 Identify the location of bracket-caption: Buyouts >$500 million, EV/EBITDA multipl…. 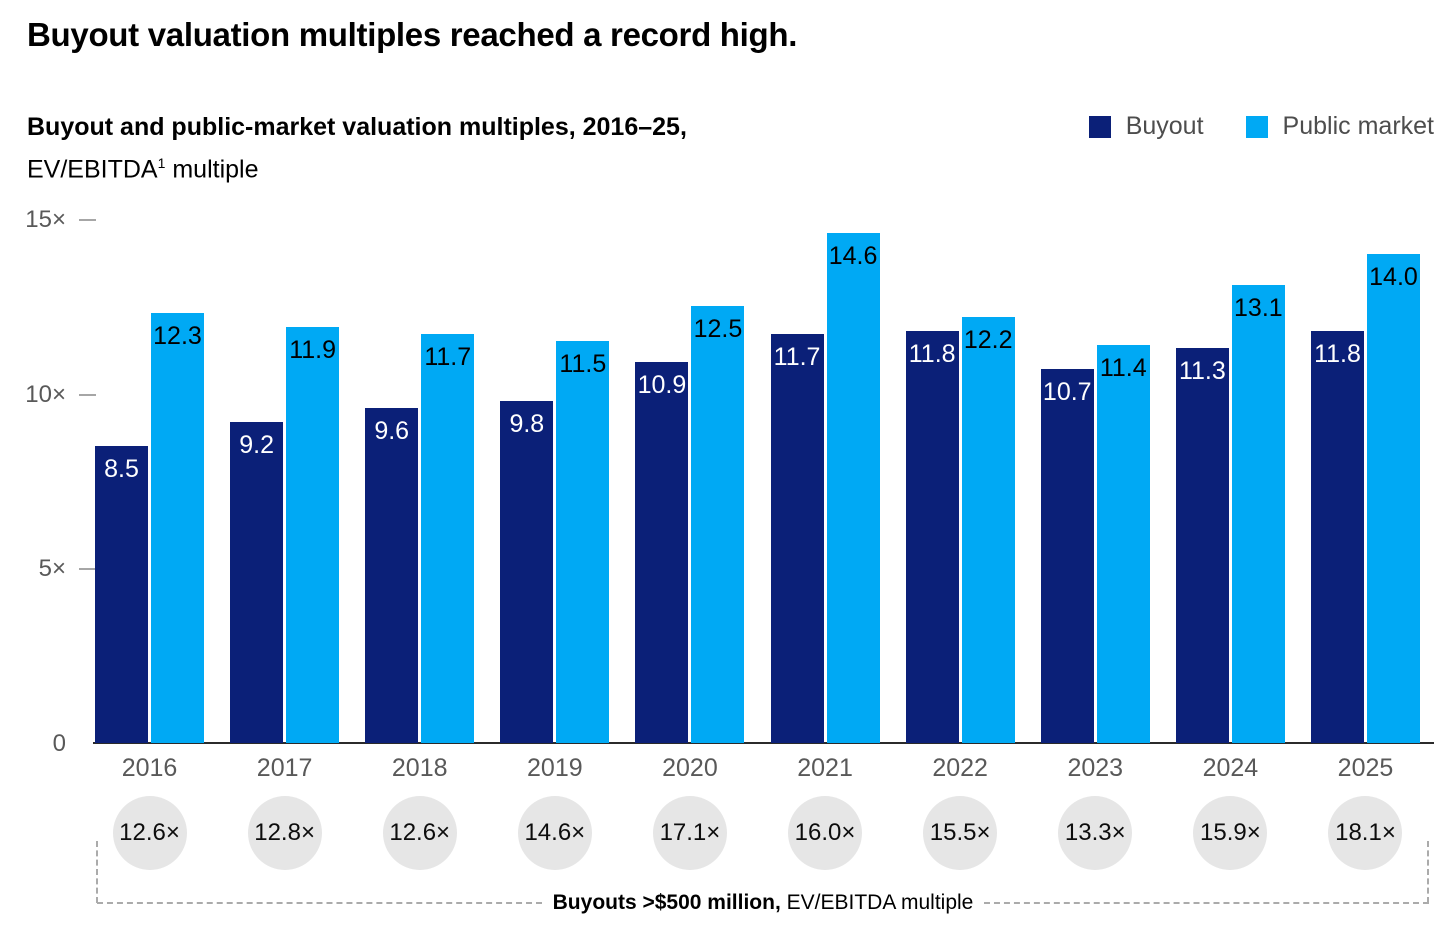
(763, 903).